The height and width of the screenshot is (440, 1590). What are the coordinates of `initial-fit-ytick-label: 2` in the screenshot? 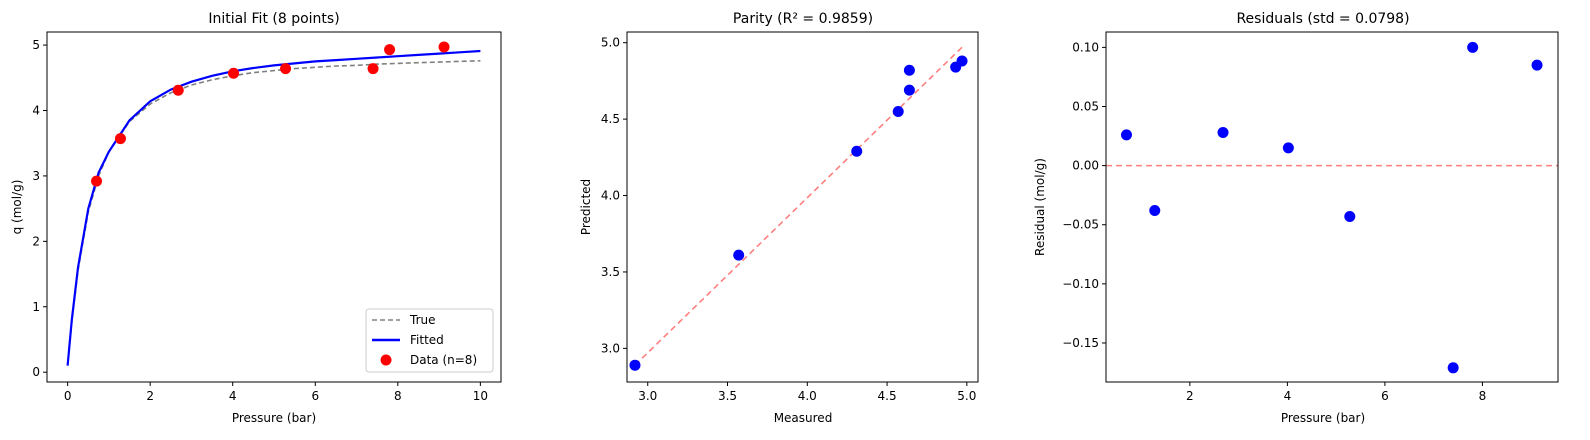 It's located at (36, 241).